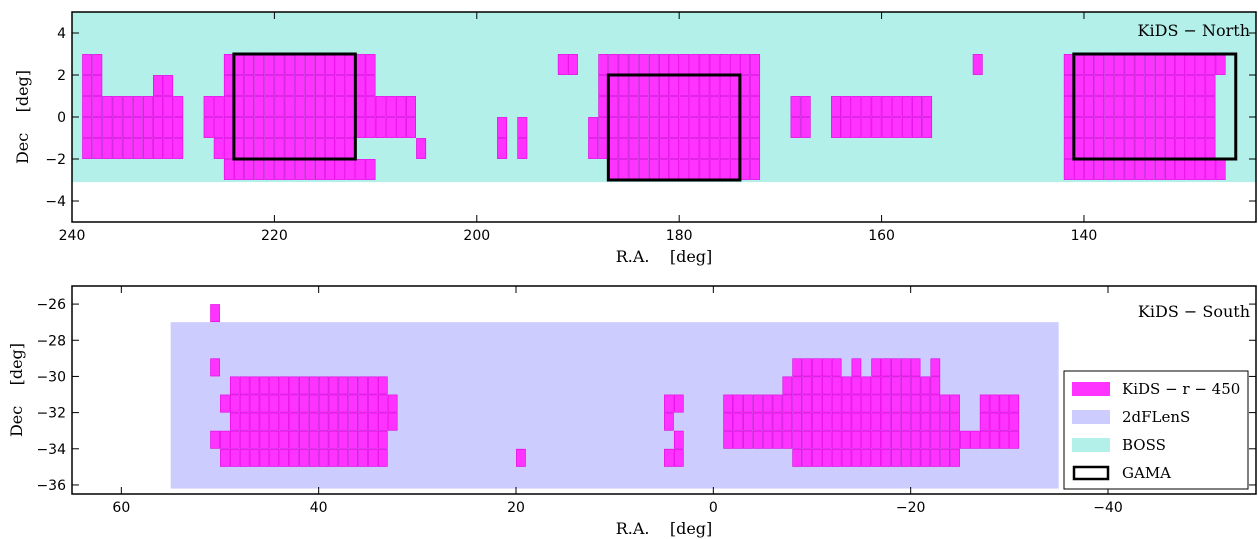  Describe the element at coordinates (51, 305) in the screenshot. I see `y-tick-label: −26` at that location.